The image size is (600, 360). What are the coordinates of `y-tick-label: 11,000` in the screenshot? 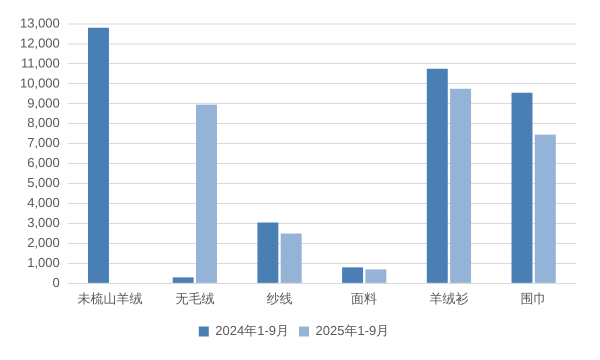 It's located at (40, 62).